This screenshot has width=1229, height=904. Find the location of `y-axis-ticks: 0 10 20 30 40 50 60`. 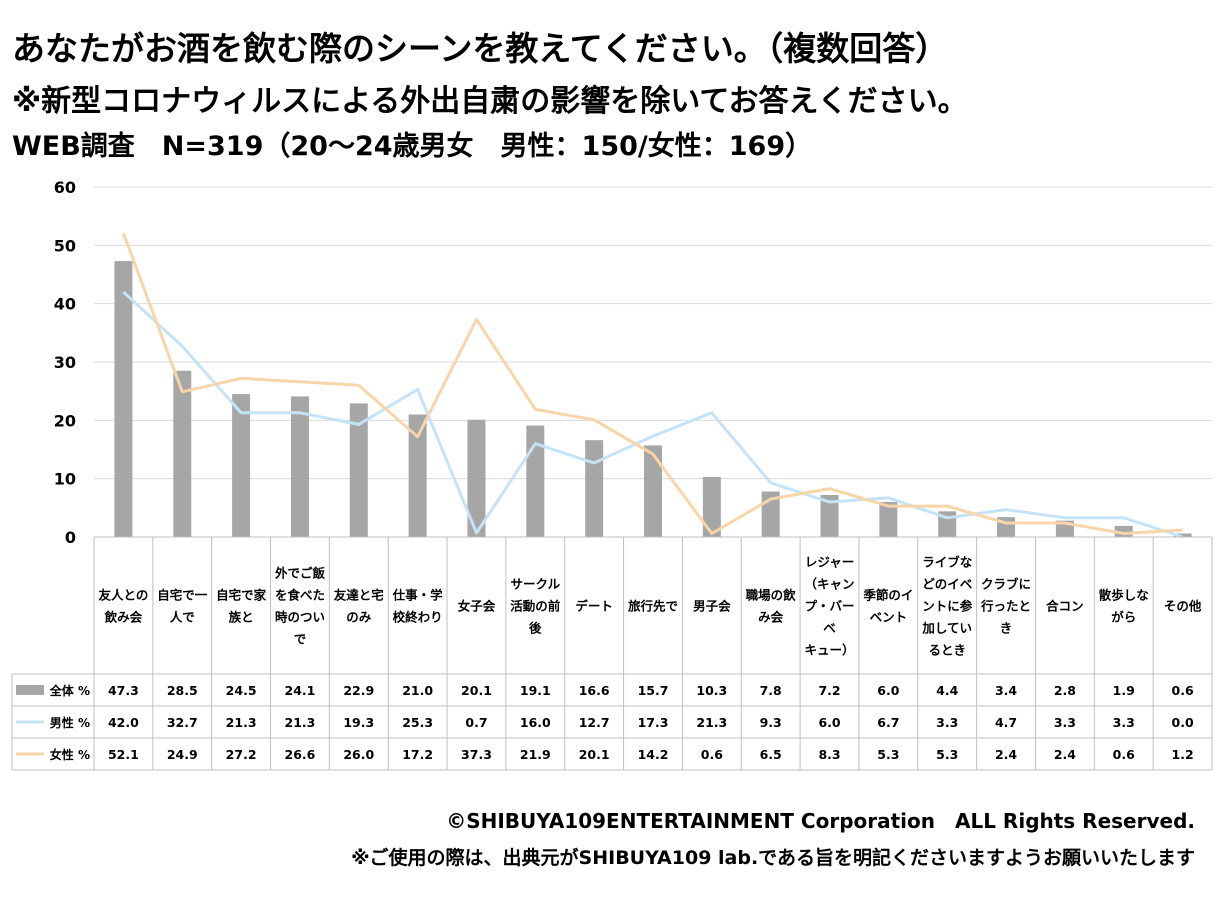

y-axis-ticks: 0 10 20 30 40 50 60 is located at coordinates (65, 362).